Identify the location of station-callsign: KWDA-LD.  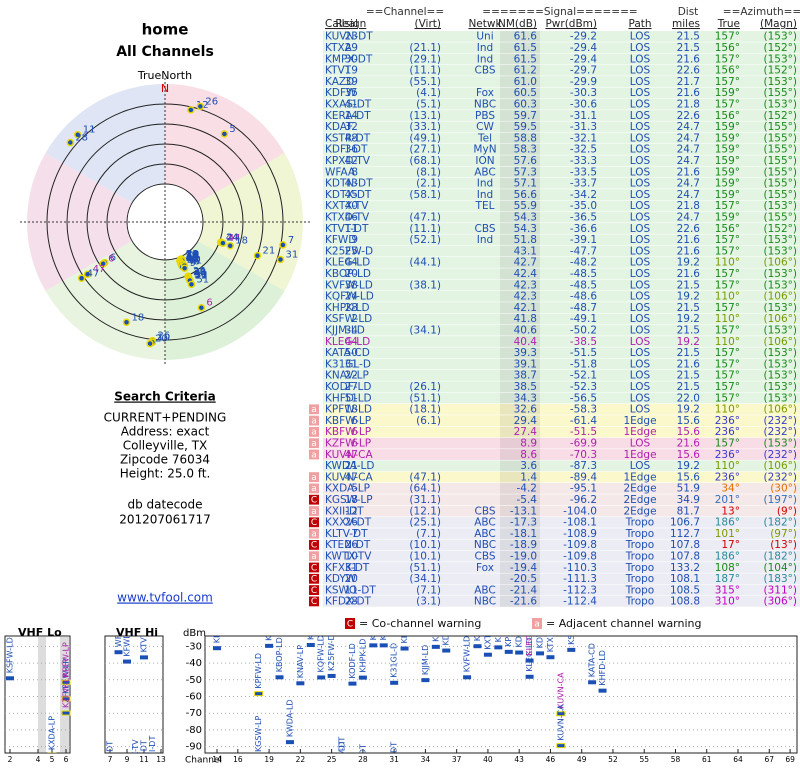
(289, 718).